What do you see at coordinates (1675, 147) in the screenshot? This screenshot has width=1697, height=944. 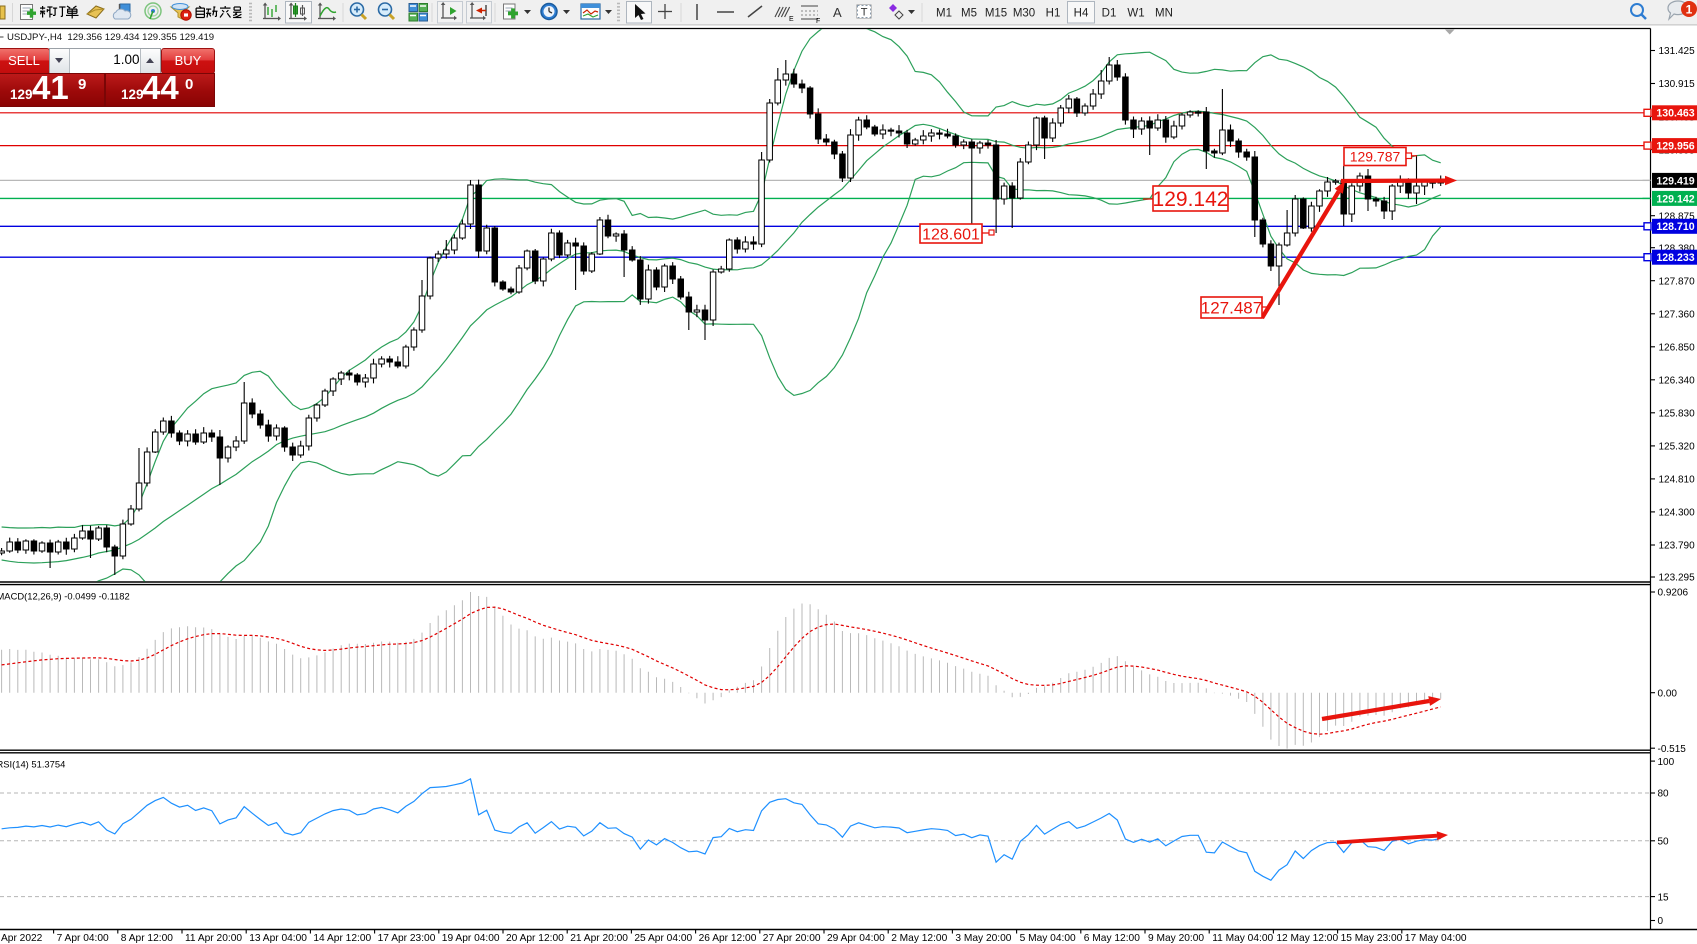 I see `svg-text: 129.956` at bounding box center [1675, 147].